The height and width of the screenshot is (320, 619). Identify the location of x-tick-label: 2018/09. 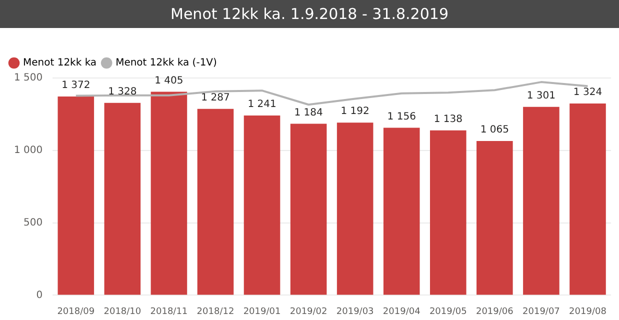
(76, 311).